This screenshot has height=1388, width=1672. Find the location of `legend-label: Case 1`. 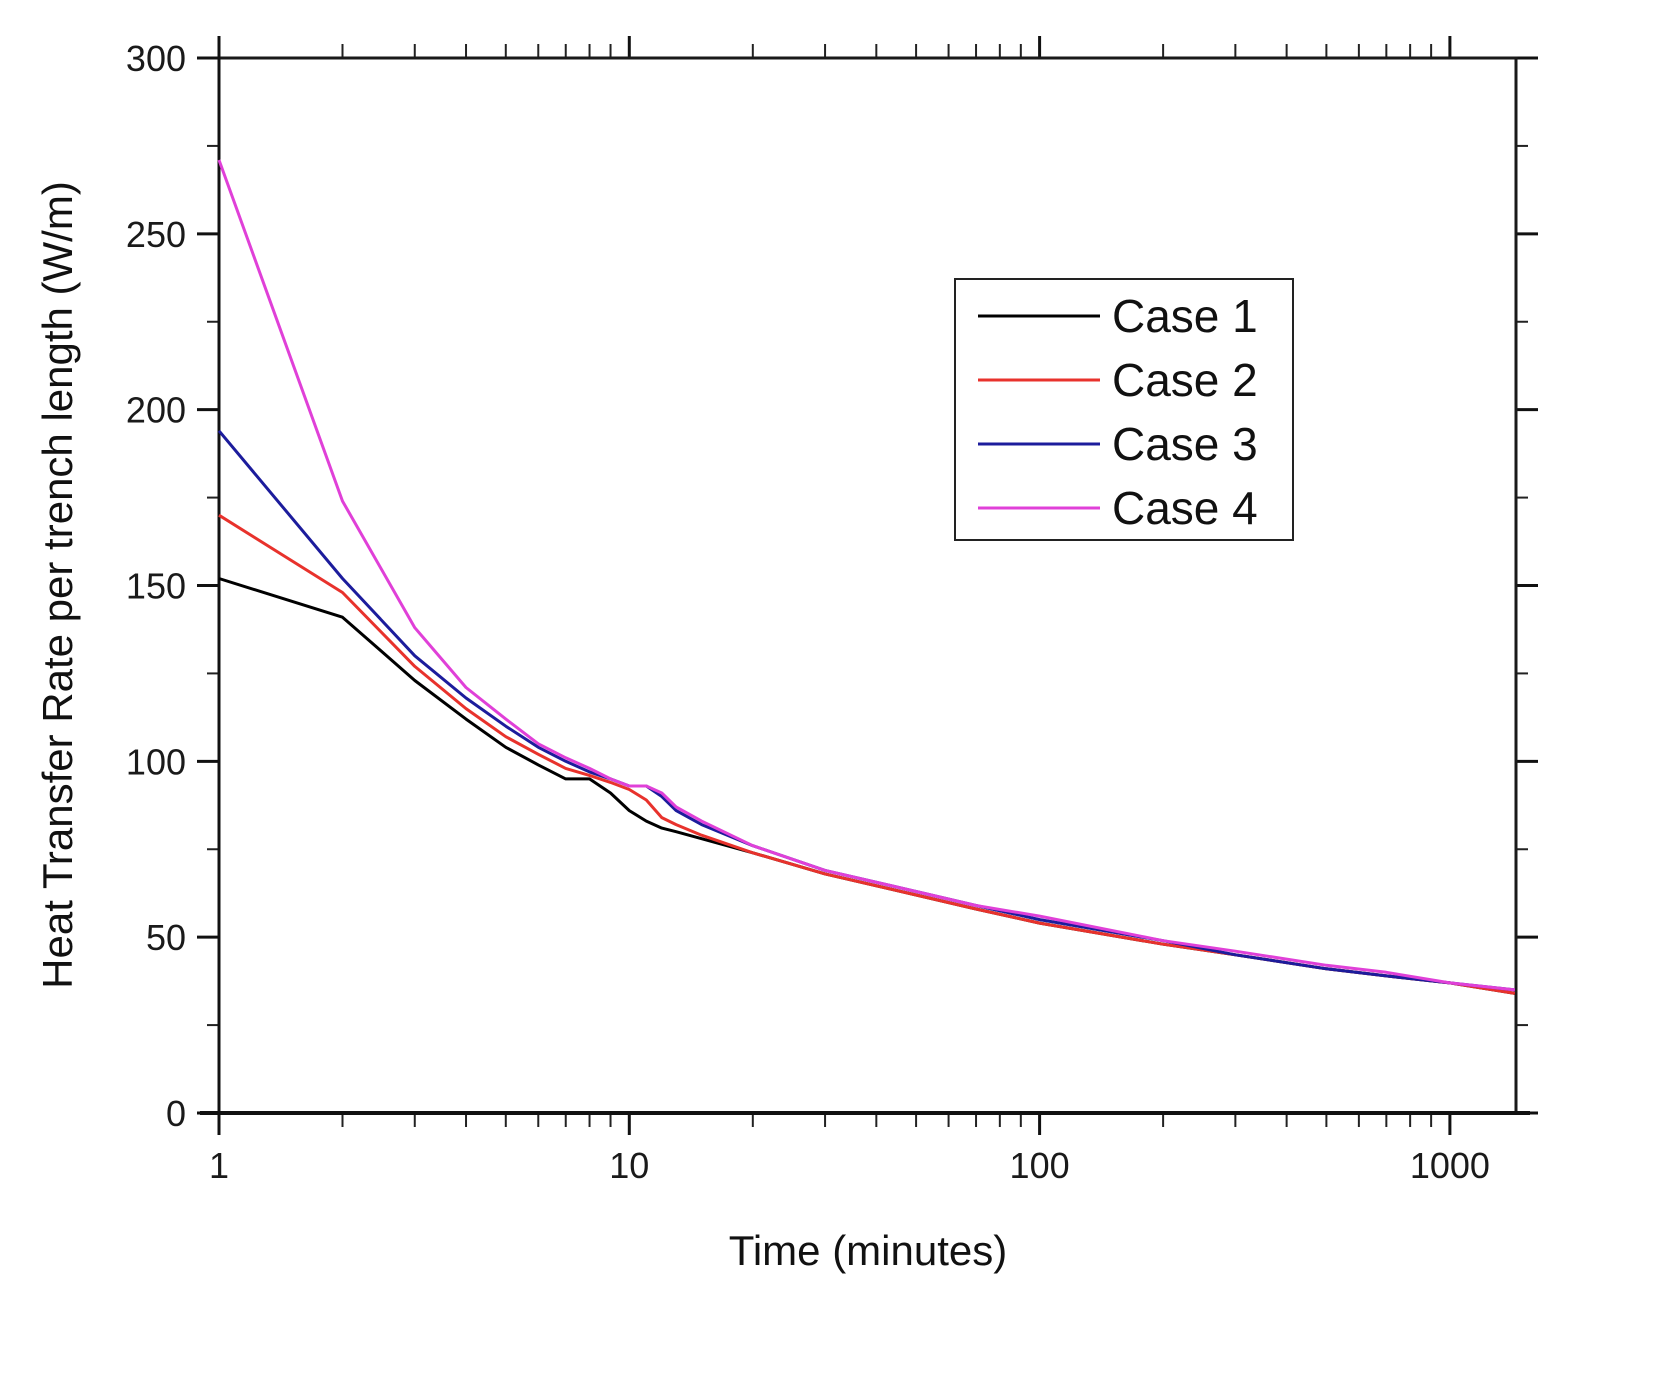

legend-label: Case 1 is located at coordinates (1185, 316).